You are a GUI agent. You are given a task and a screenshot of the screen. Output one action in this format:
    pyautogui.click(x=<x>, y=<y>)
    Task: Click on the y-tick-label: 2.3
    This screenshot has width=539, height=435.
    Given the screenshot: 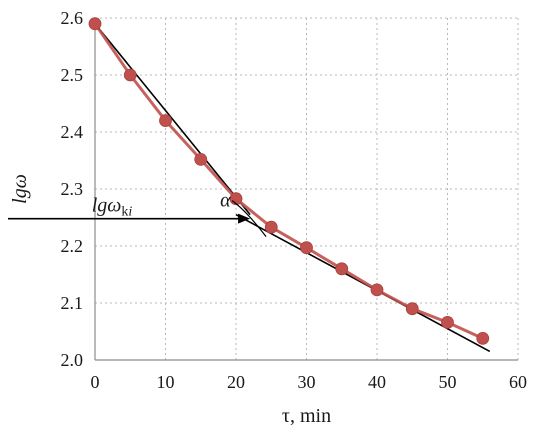 What is the action you would take?
    pyautogui.click(x=72, y=189)
    